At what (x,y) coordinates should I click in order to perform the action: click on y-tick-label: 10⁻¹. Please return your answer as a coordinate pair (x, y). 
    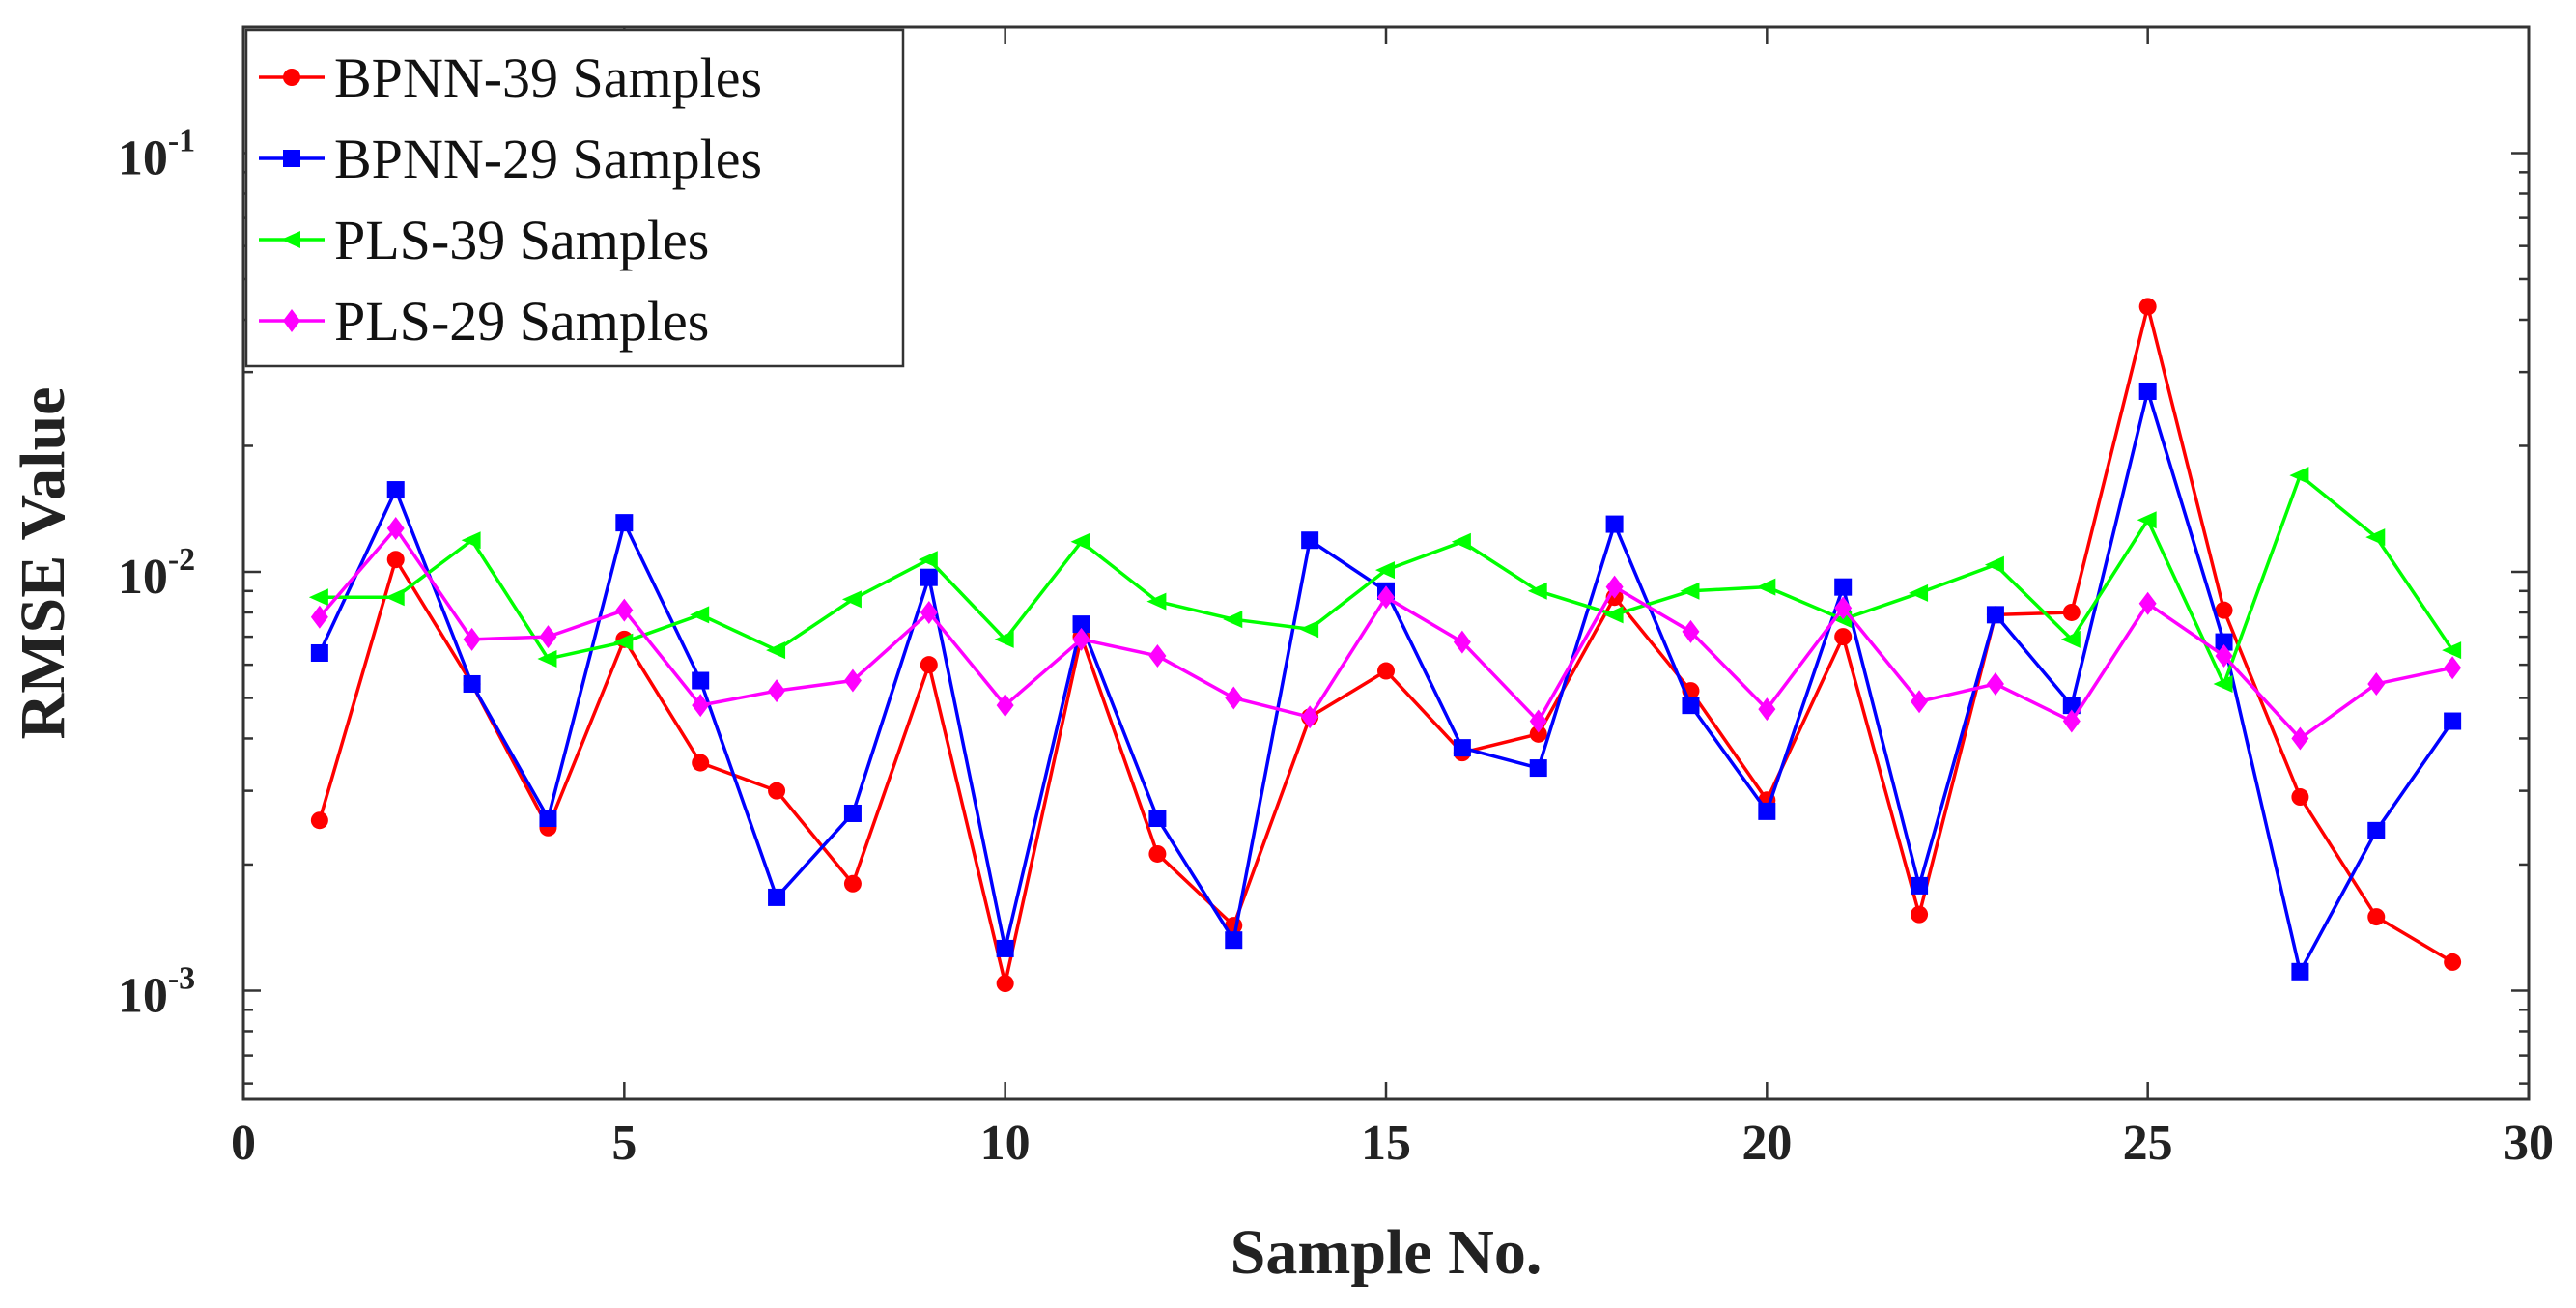
    Looking at the image, I should click on (156, 154).